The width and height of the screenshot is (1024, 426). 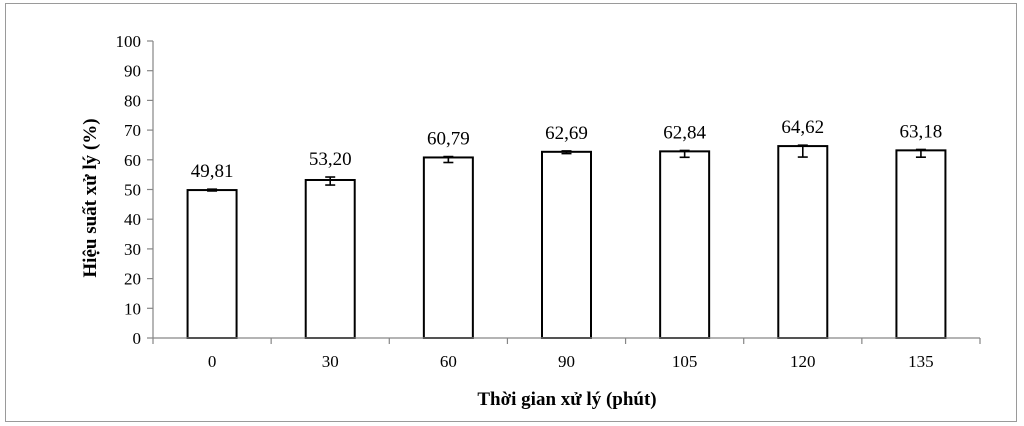 I want to click on x-axis-ticks: 0 30 60 90 105 120 135, so click(x=566, y=354).